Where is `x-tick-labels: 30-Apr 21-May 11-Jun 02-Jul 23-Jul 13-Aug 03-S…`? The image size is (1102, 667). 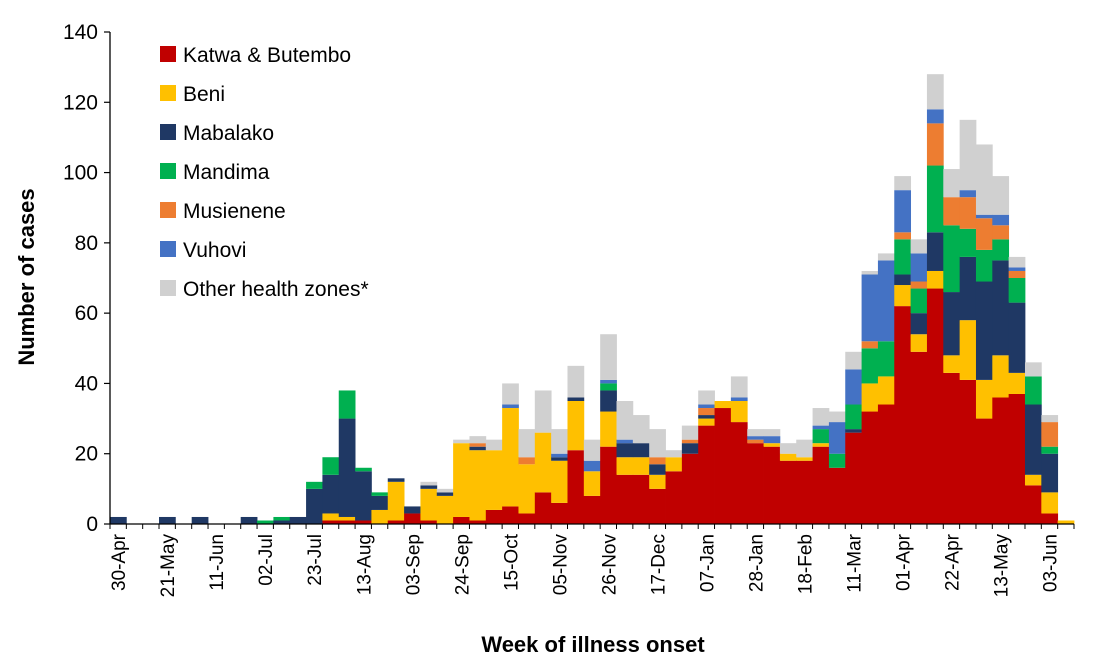 x-tick-labels: 30-Apr 21-May 11-Jun 02-Jul 23-Jul 13-Aug 03-S… is located at coordinates (585, 565).